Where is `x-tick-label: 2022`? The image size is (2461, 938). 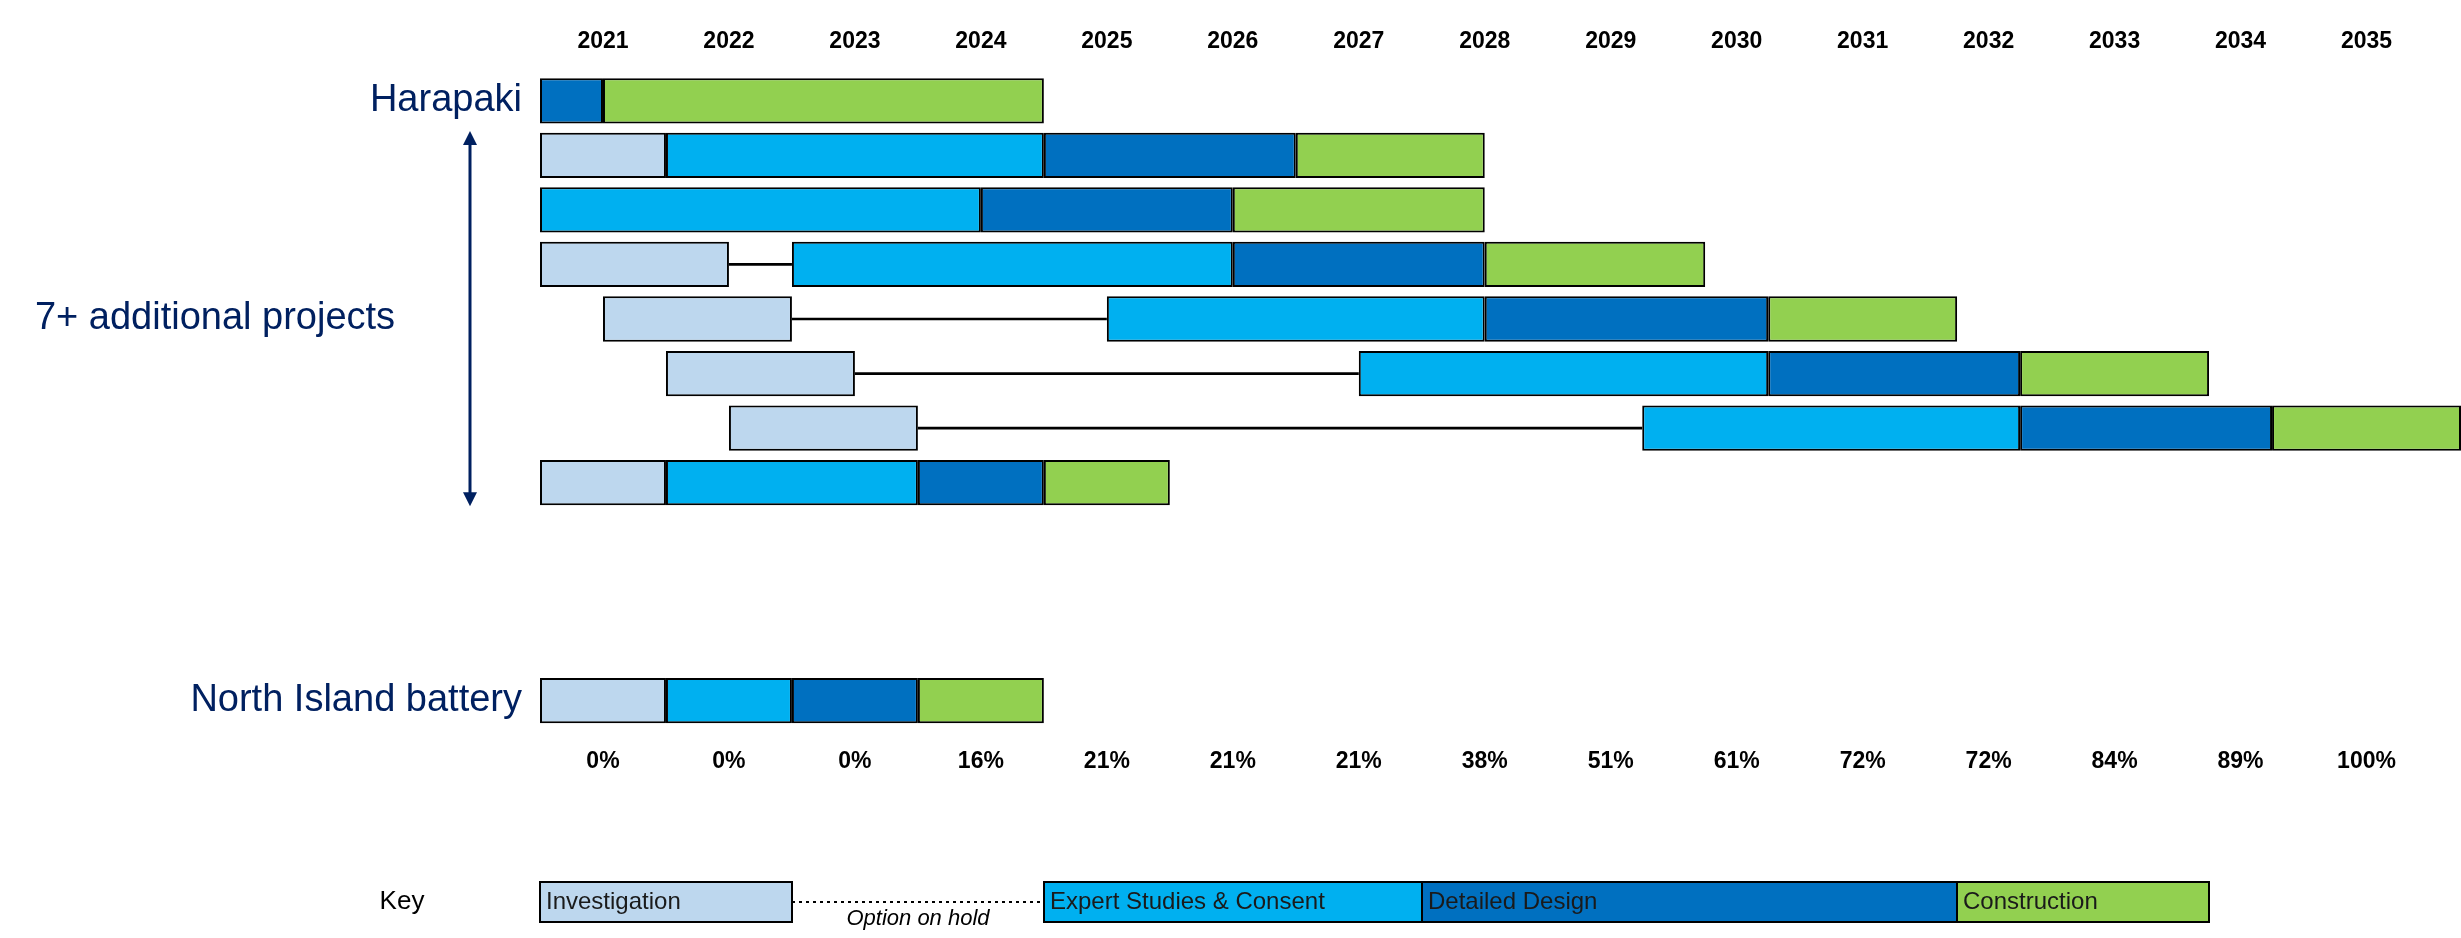 x-tick-label: 2022 is located at coordinates (729, 40).